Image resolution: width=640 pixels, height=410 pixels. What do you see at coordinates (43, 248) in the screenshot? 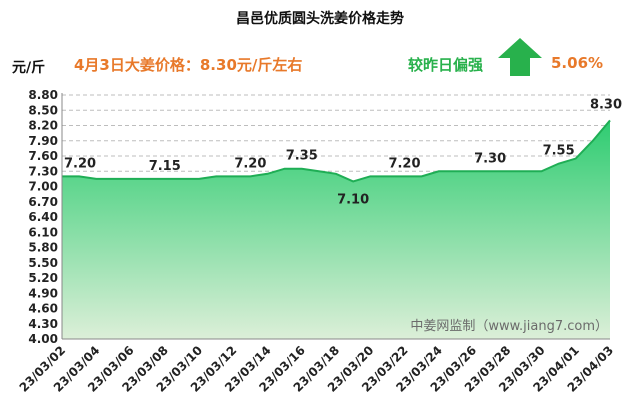
I see `y-tick-label: 5.80` at bounding box center [43, 248].